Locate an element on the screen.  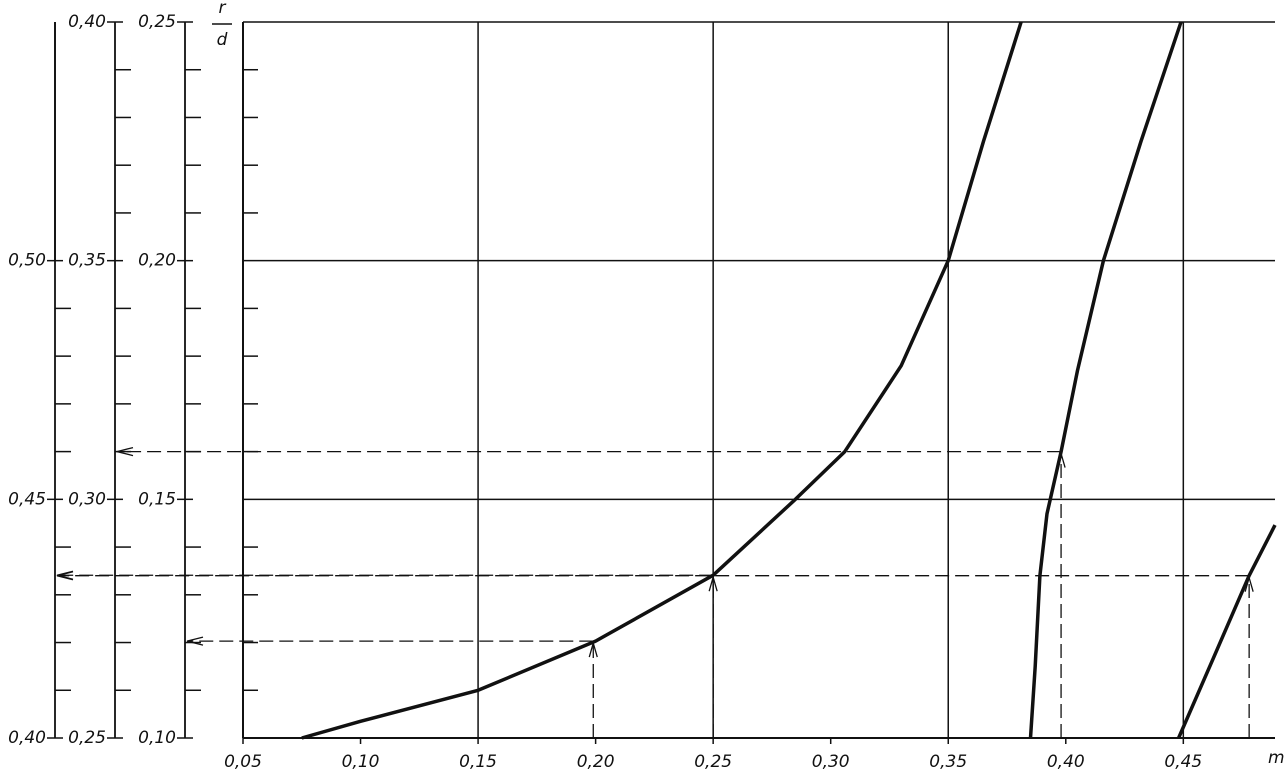
x-tick-label: 0,15 is located at coordinates (478, 762).